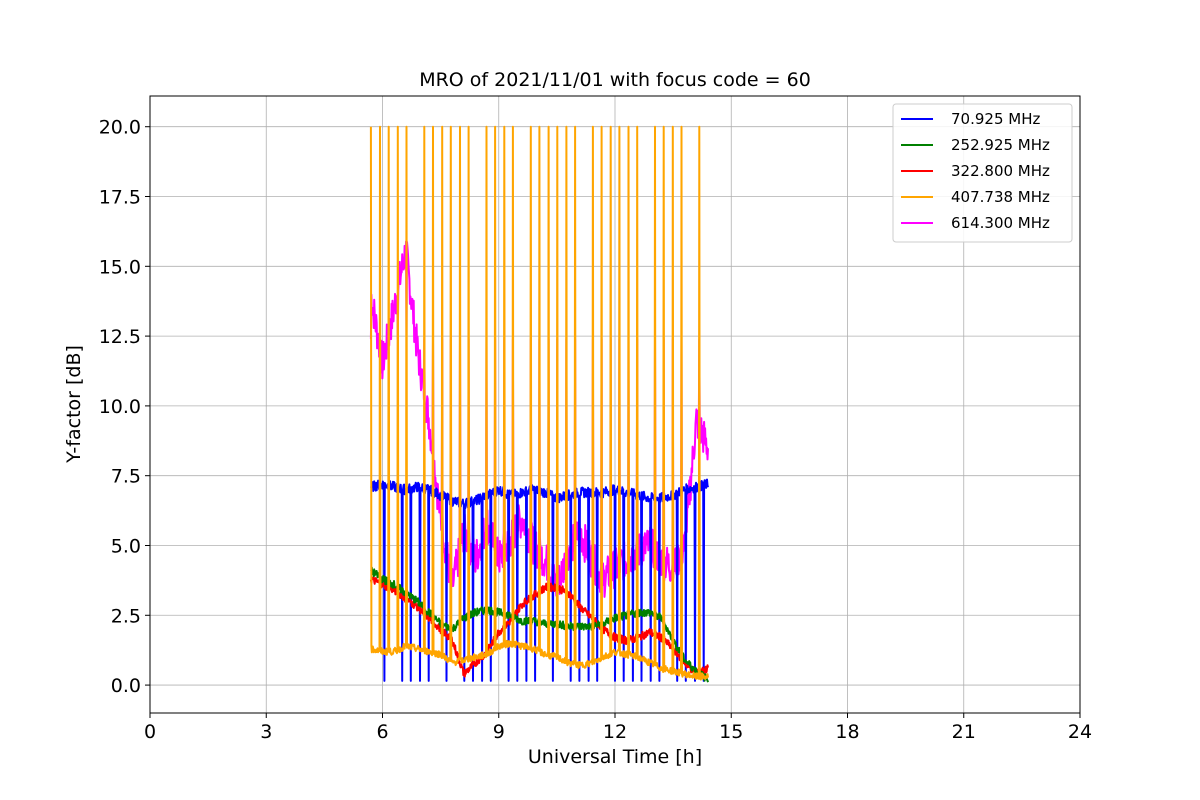  I want to click on legend-label: 70.925 MHz, so click(995, 119).